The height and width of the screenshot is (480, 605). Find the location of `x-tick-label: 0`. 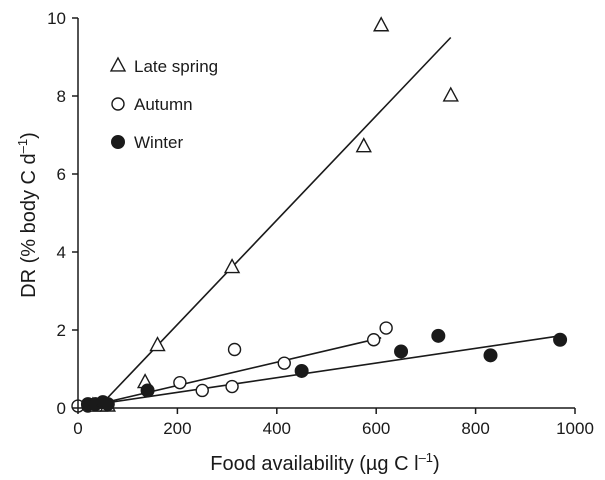

x-tick-label: 0 is located at coordinates (77, 428).